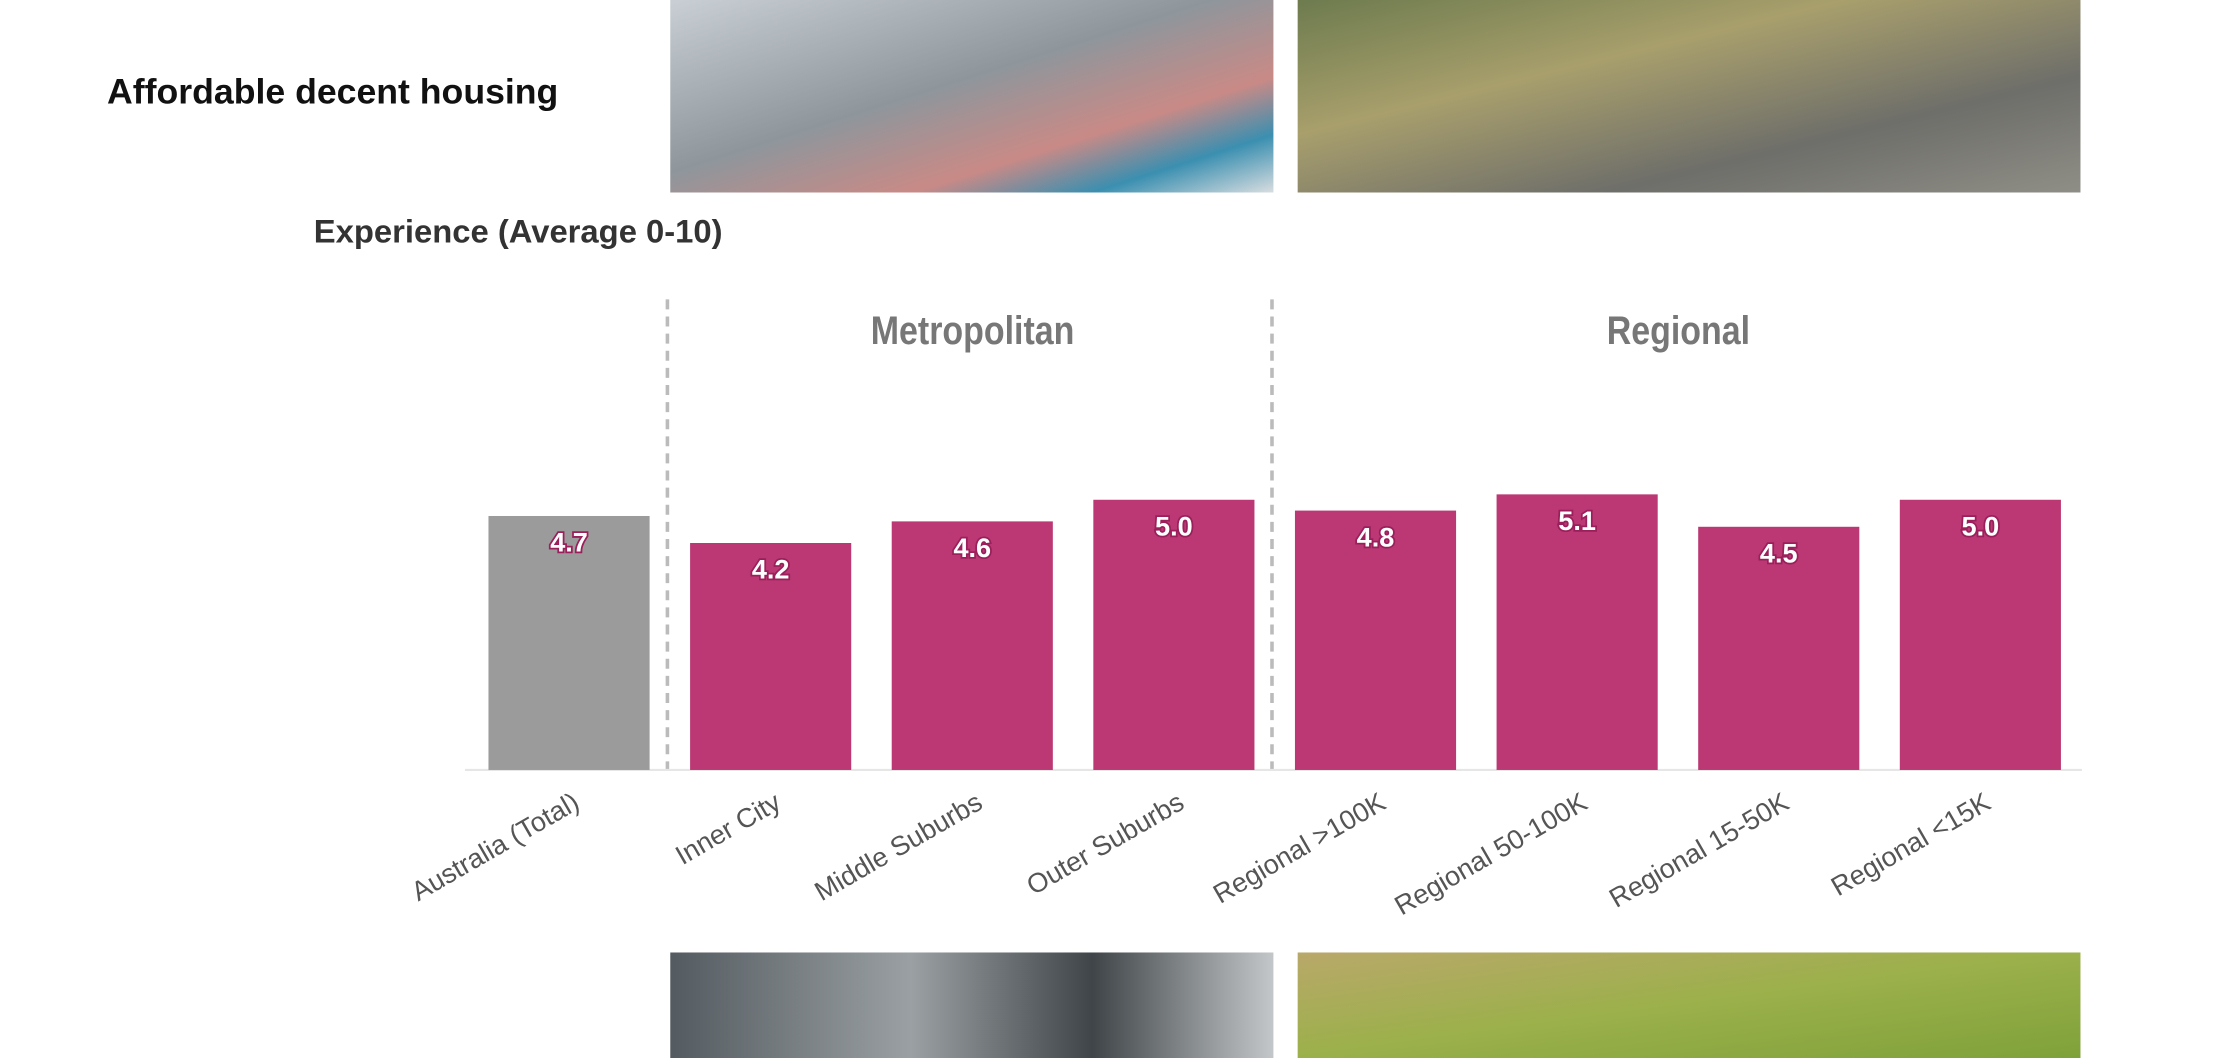  I want to click on x-tick-label: Regional 50-100K, so click(1490, 853).